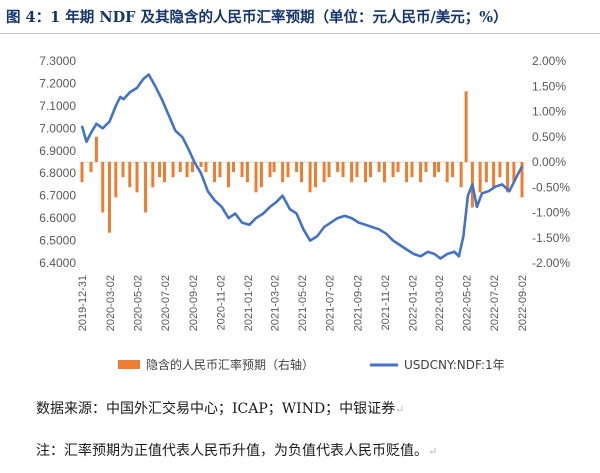 The width and height of the screenshot is (600, 473). Describe the element at coordinates (257, 17) in the screenshot. I see `figure-title-text: 图 4：1 年期 NDF 及其隐含的人民币汇率预期（单位：元人民币/美元；%）` at that location.